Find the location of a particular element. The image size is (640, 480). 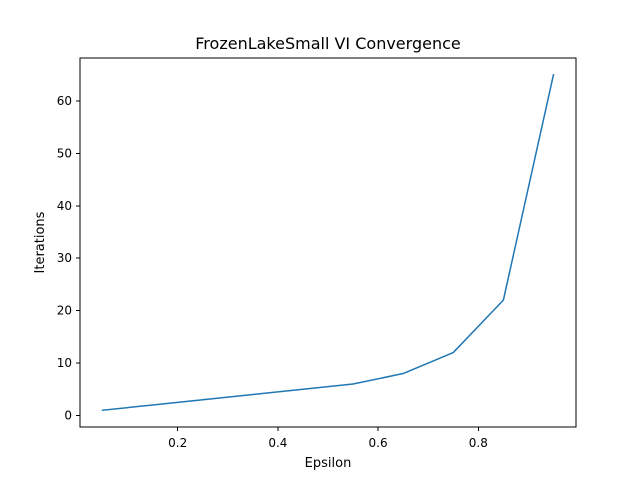

x-axis-label: Epsilon is located at coordinates (328, 463).